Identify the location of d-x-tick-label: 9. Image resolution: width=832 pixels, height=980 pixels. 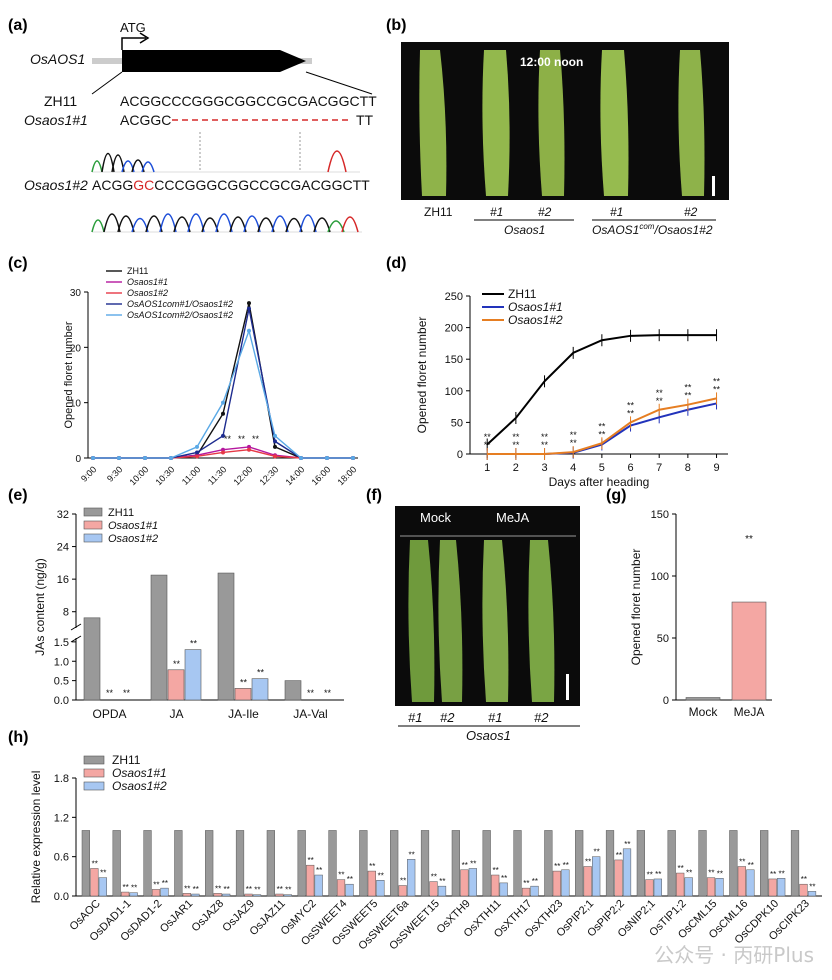
(716, 468).